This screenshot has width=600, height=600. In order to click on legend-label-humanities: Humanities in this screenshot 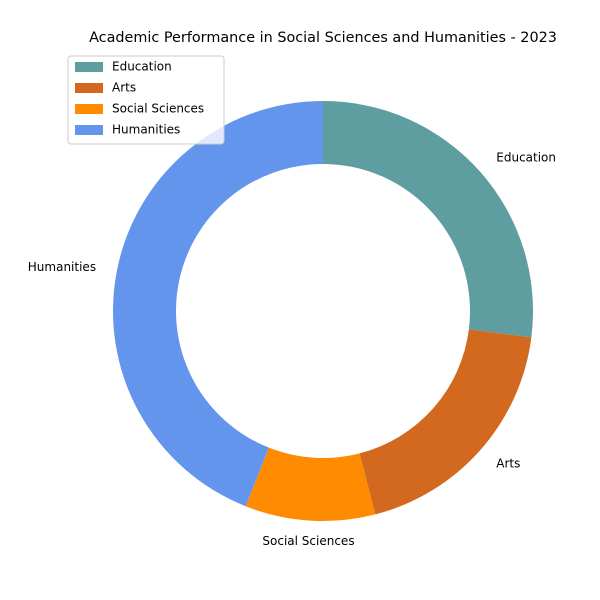, I will do `click(146, 130)`.